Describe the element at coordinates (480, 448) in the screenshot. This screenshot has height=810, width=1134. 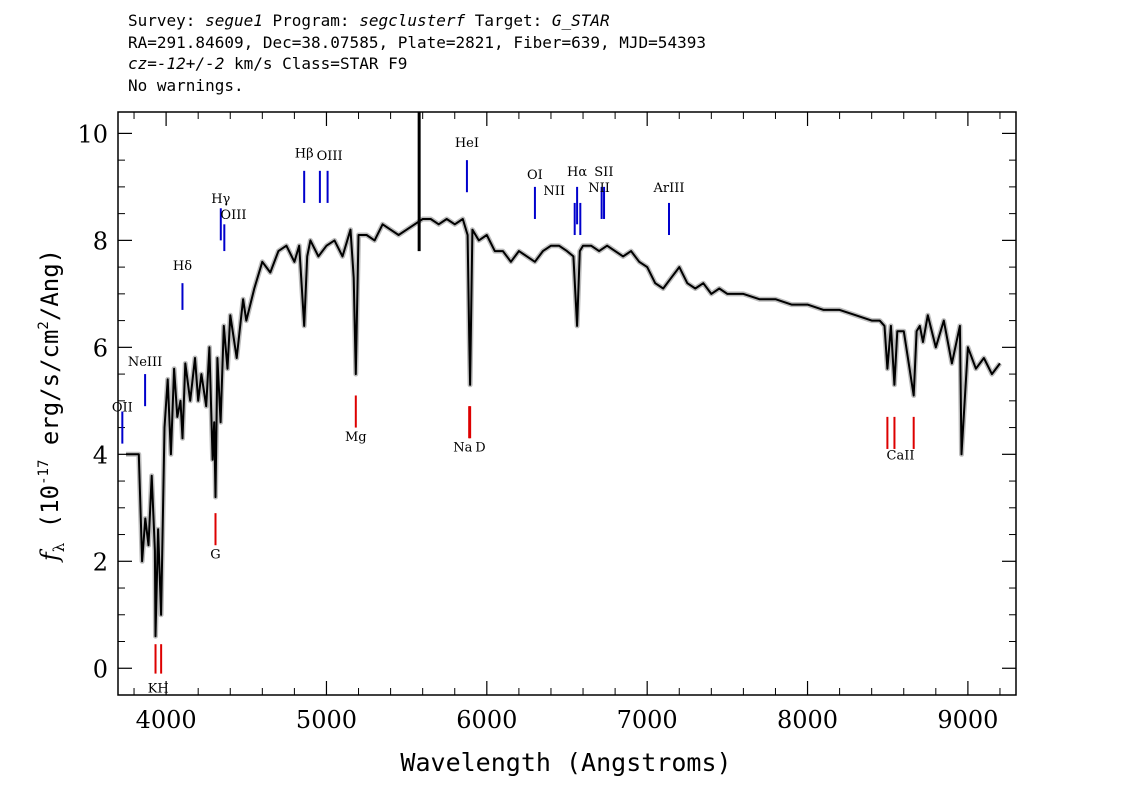
I see `spectral-line-label: D` at that location.